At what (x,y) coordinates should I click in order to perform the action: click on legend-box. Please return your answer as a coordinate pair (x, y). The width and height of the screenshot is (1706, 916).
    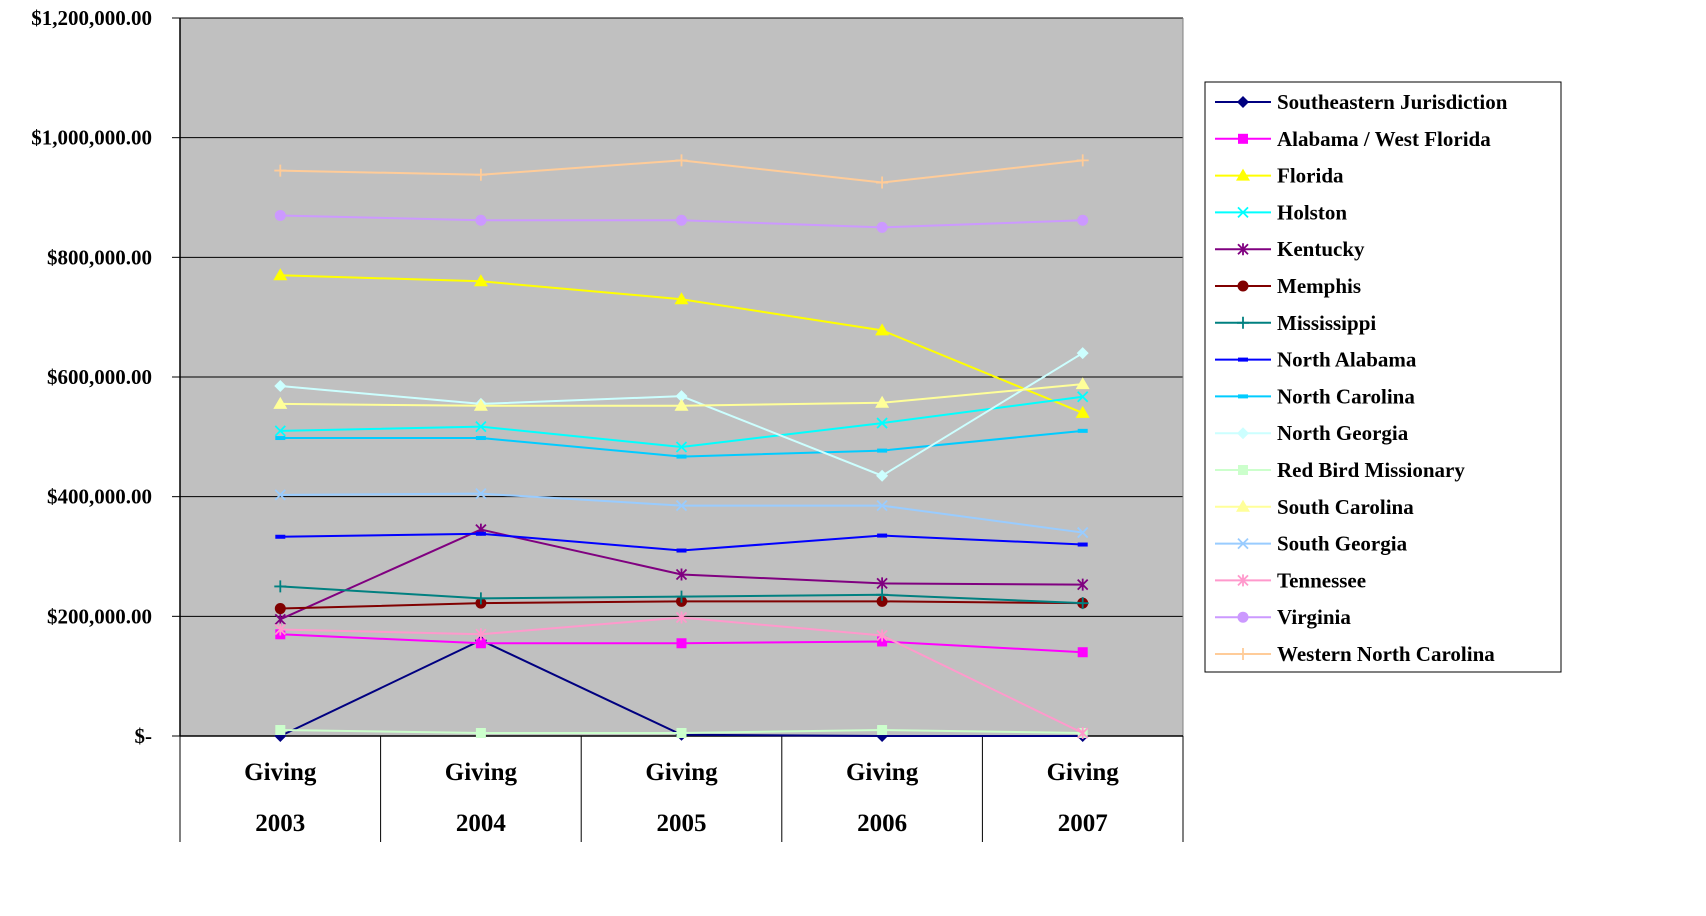
    Looking at the image, I should click on (1383, 377).